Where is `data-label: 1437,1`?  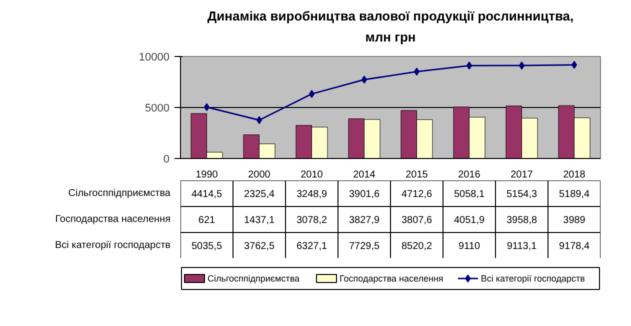 data-label: 1437,1 is located at coordinates (259, 220).